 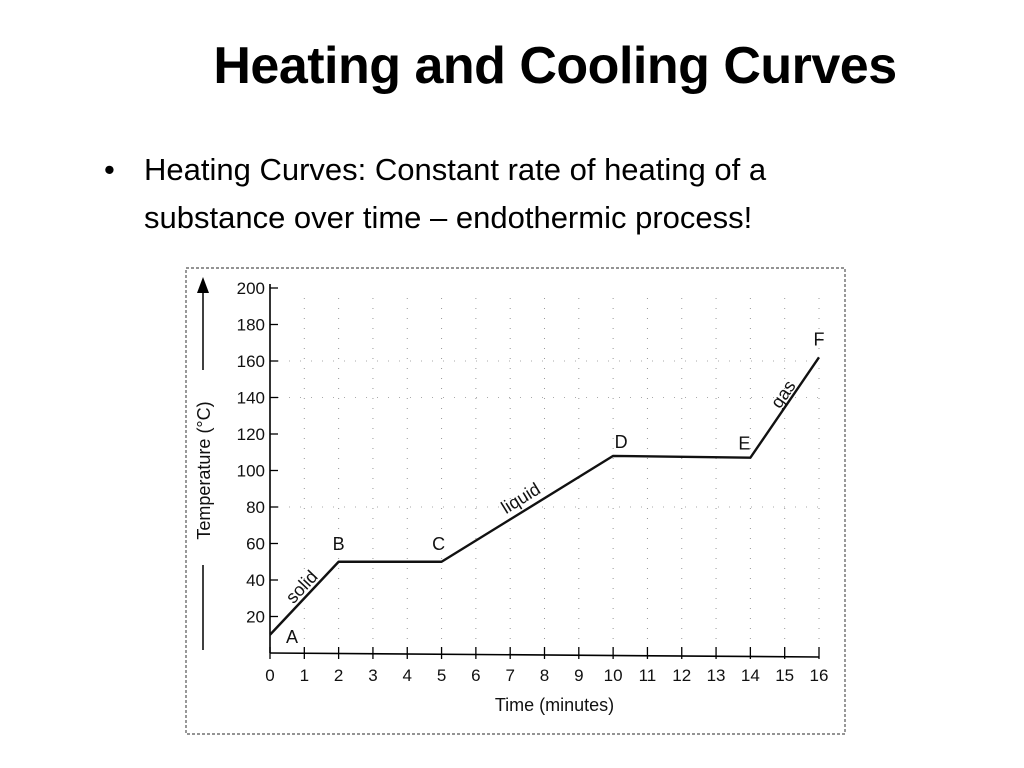 I want to click on y-tick-label: 60, so click(x=255, y=544).